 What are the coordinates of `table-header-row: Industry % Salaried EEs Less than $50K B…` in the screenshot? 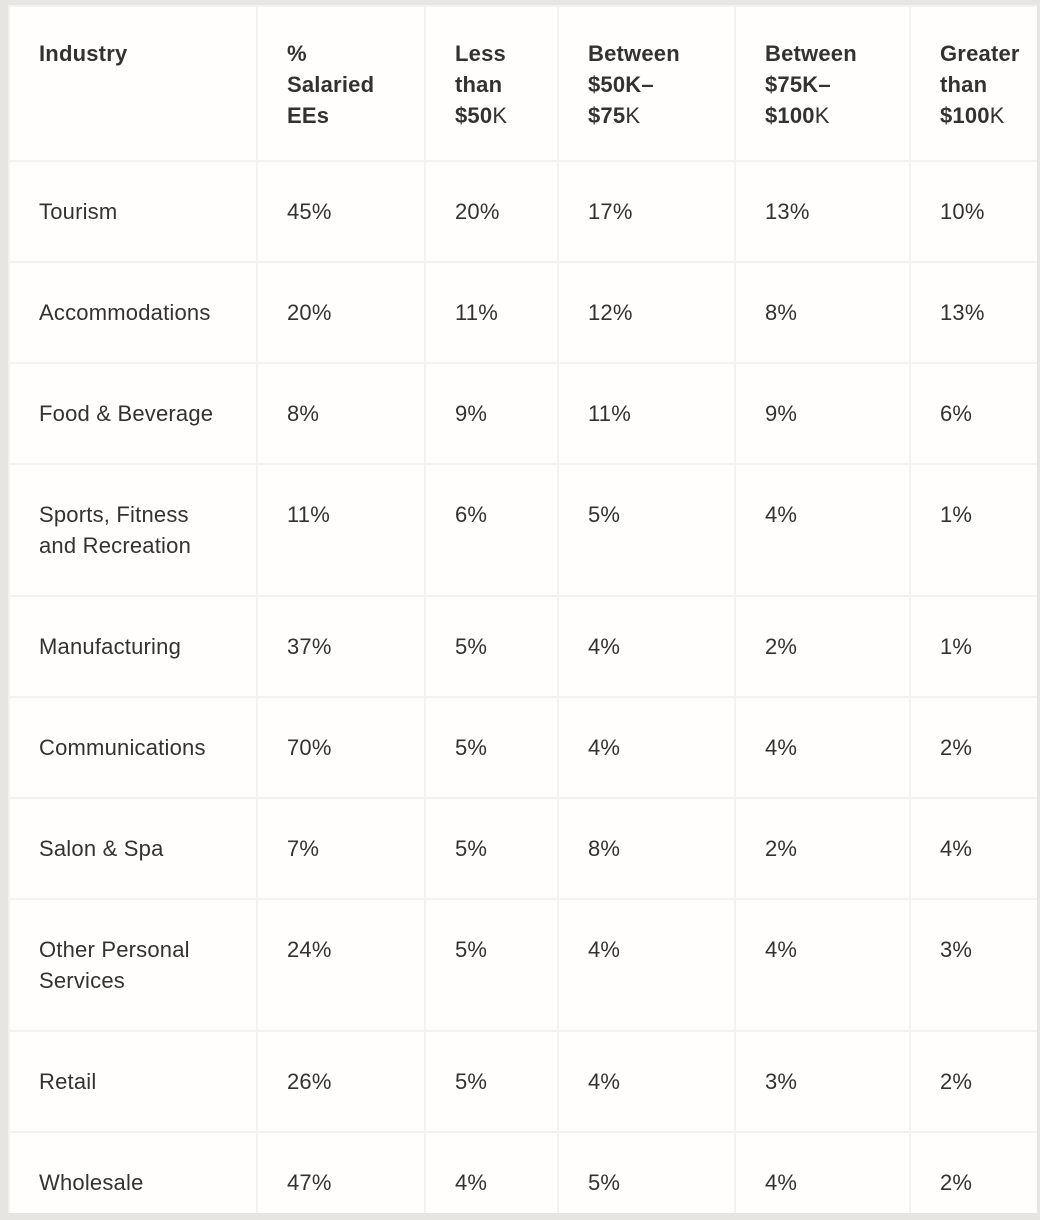 It's located at (522, 83).